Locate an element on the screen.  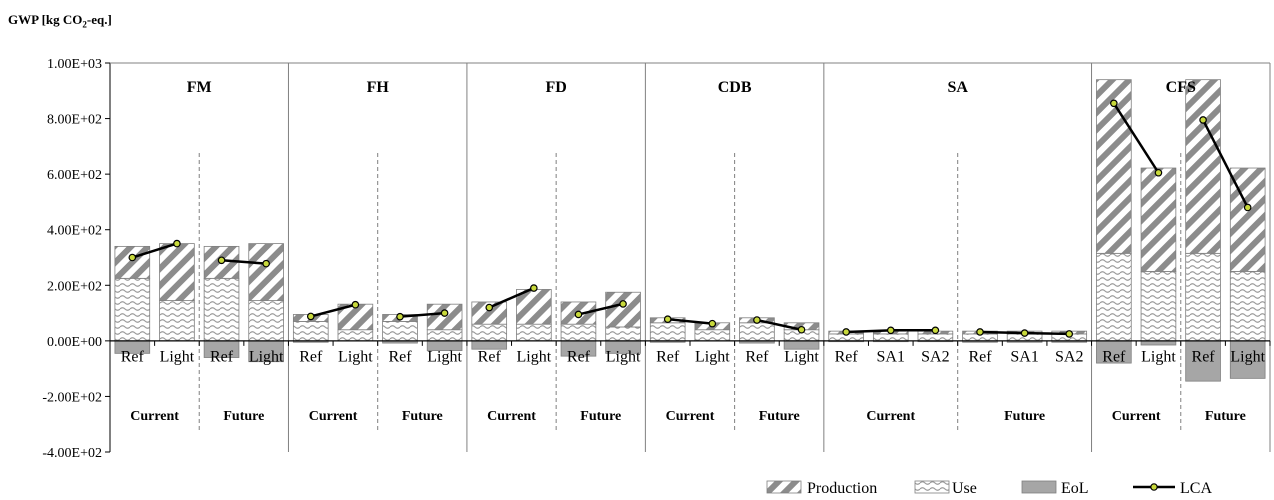
y-tick-label: 6.00E+02 is located at coordinates (74, 175).